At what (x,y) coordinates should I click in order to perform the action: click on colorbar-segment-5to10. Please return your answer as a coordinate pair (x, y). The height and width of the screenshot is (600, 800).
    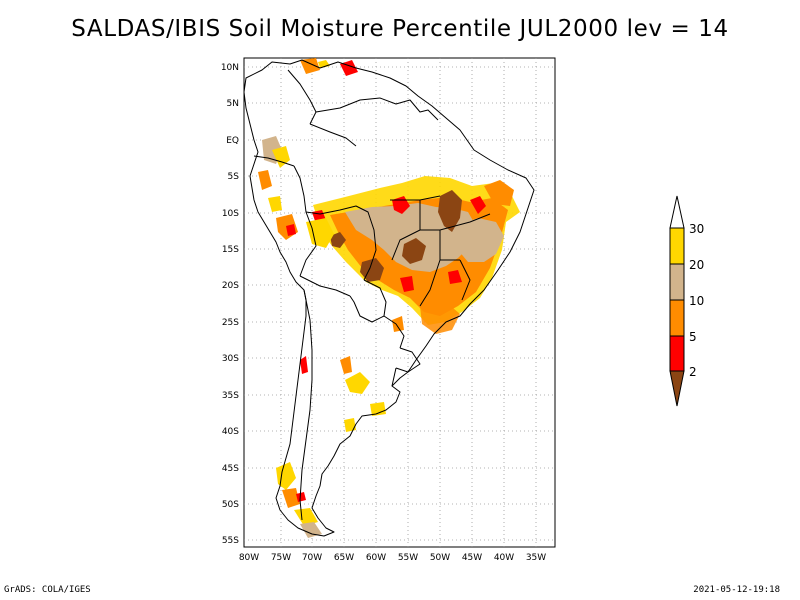
    Looking at the image, I should click on (677, 318).